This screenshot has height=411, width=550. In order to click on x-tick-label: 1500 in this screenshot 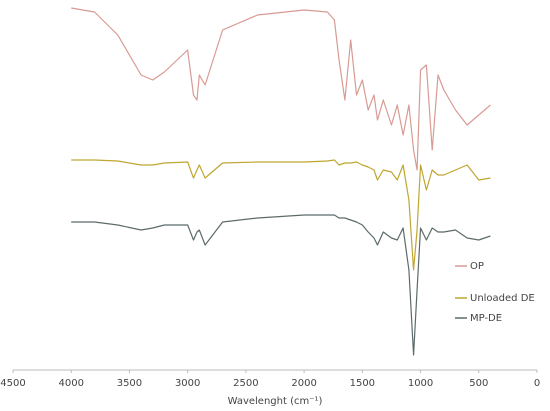, I will do `click(362, 383)`.